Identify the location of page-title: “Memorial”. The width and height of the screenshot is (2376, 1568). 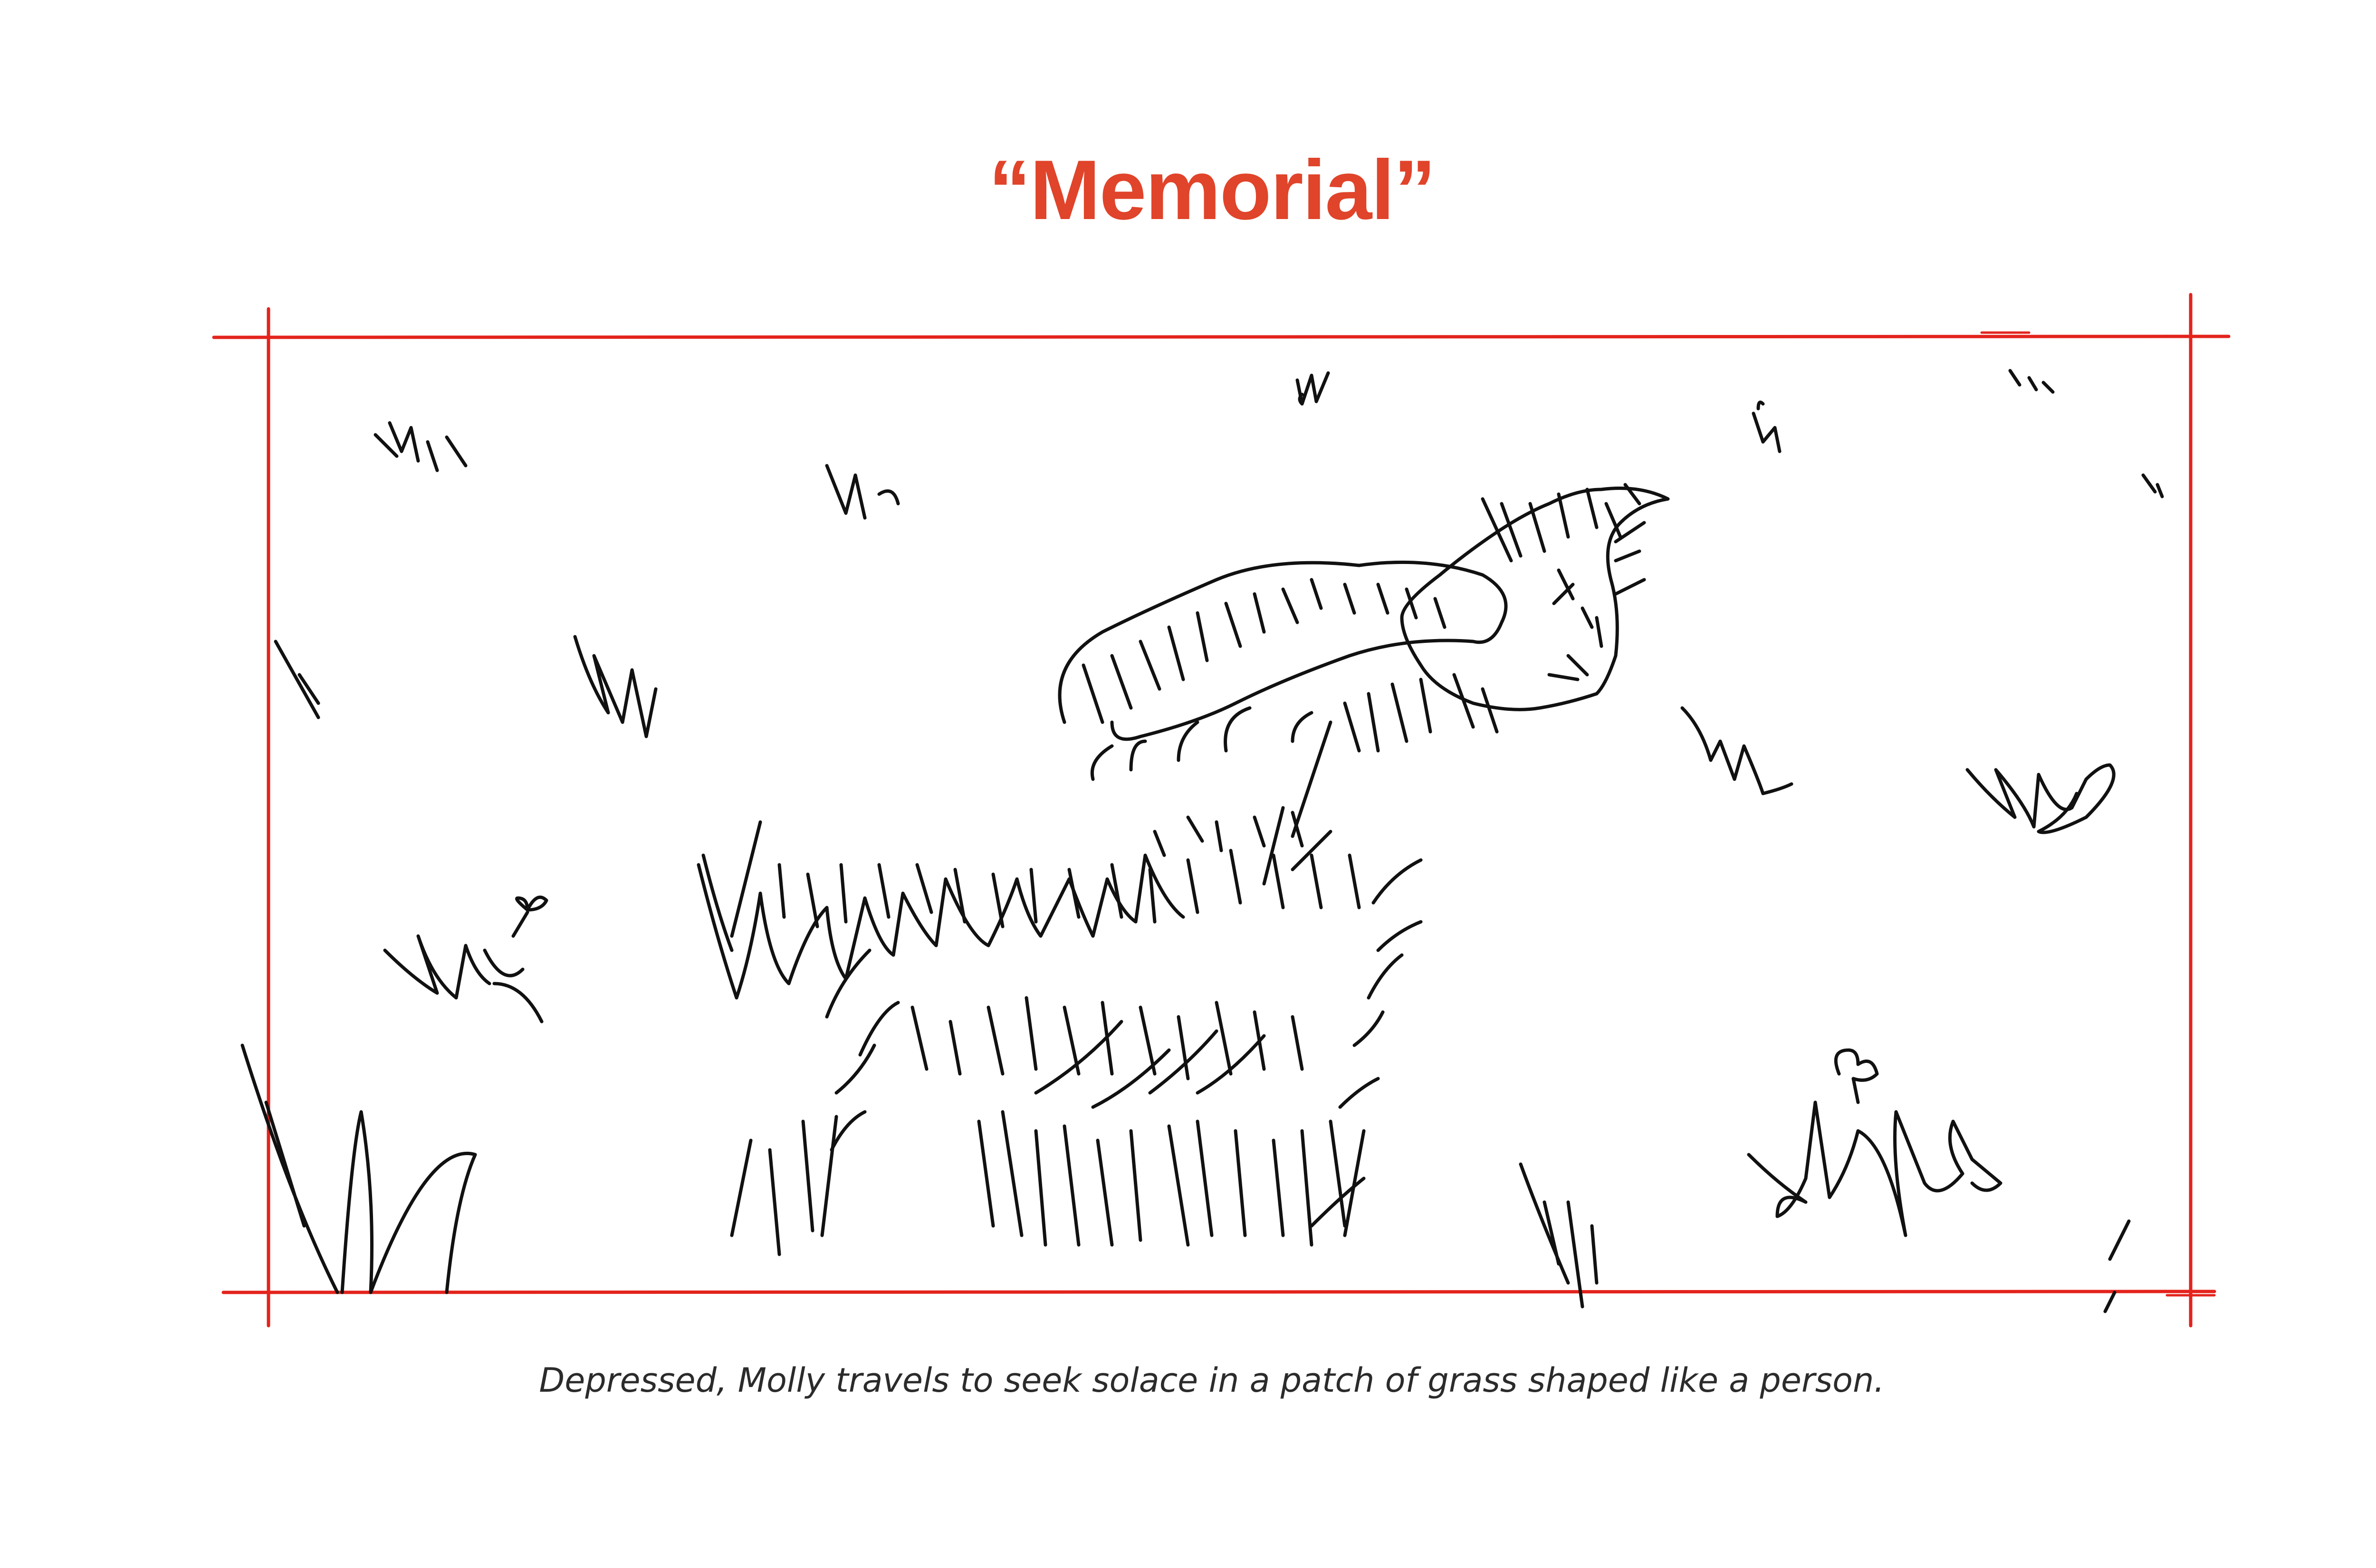
(1212, 190).